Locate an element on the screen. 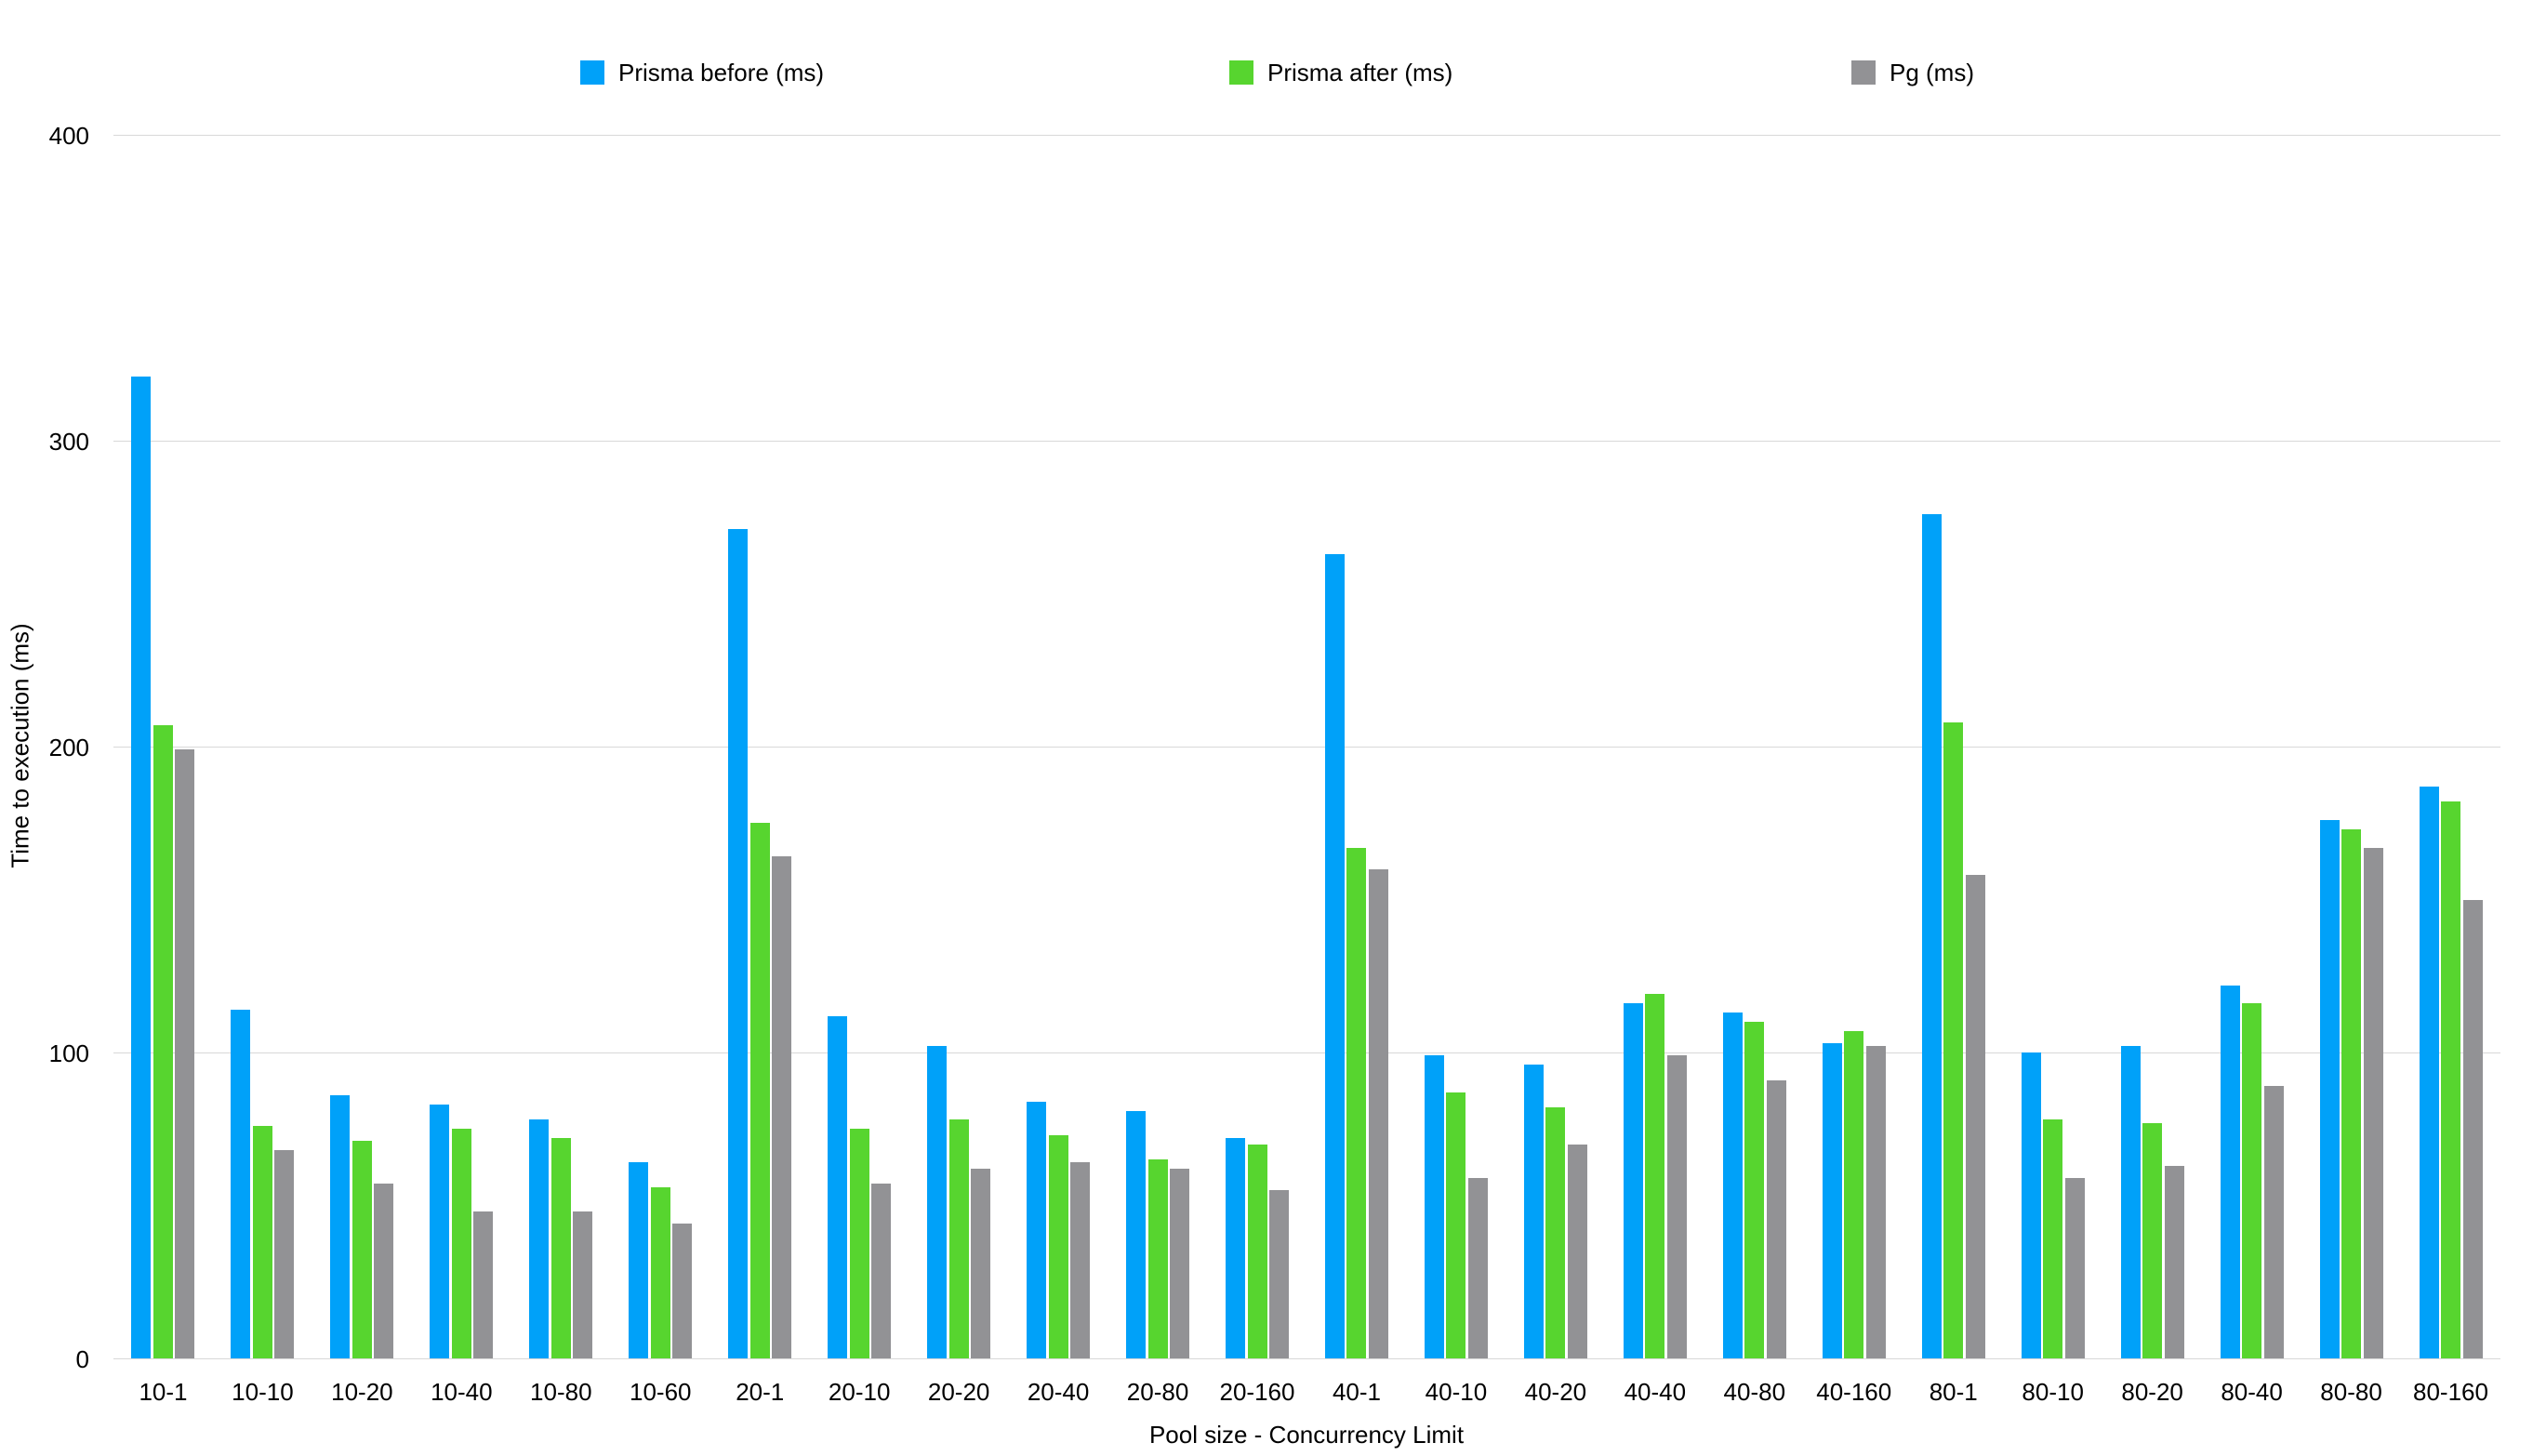 This screenshot has width=2533, height=1456. bar-80-160-pg is located at coordinates (2472, 1128).